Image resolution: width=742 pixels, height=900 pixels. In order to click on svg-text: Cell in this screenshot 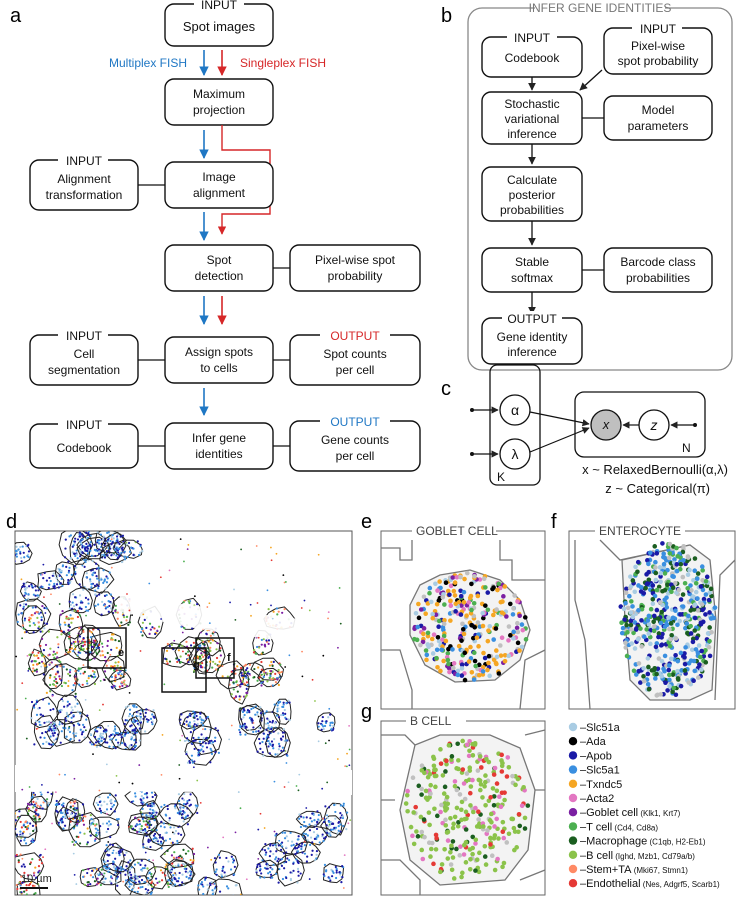, I will do `click(84, 354)`.